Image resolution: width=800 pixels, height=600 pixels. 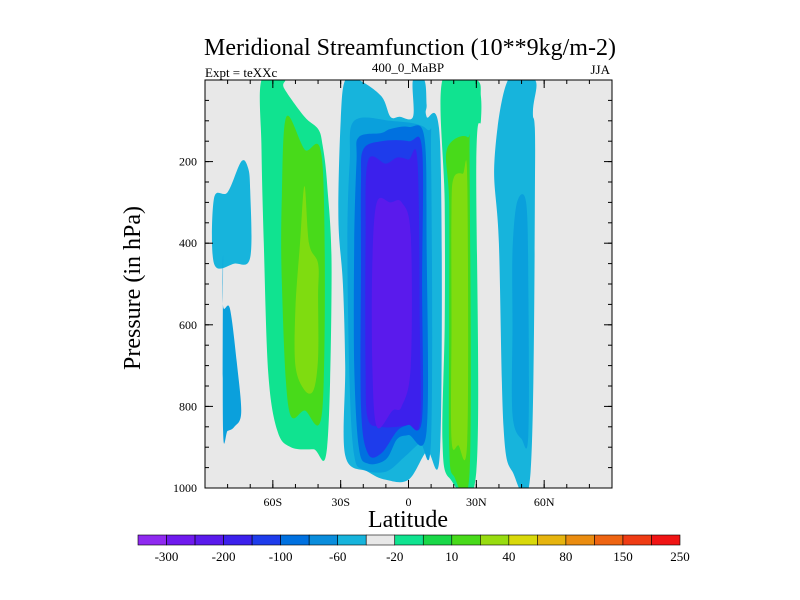 What do you see at coordinates (459, 310) in the screenshot?
I see `contour-region-nh-ferrel-core` at bounding box center [459, 310].